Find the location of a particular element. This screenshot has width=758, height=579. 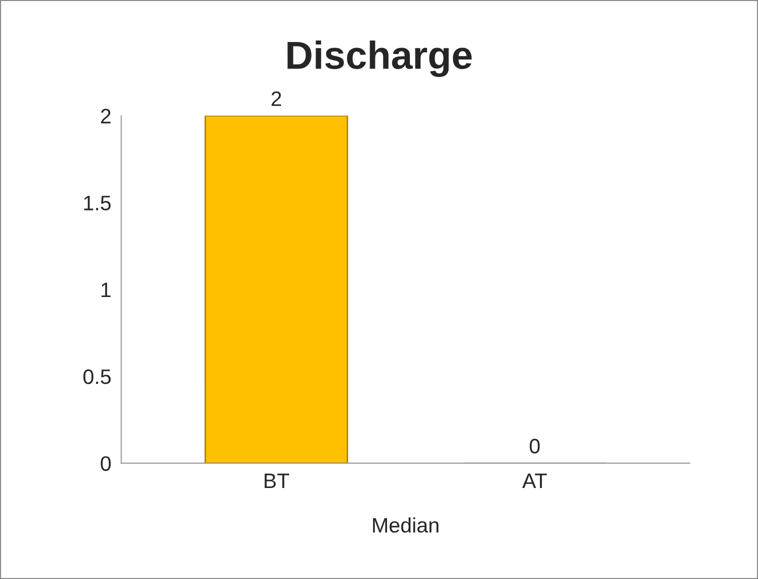

x-tick-label: AT is located at coordinates (534, 481).